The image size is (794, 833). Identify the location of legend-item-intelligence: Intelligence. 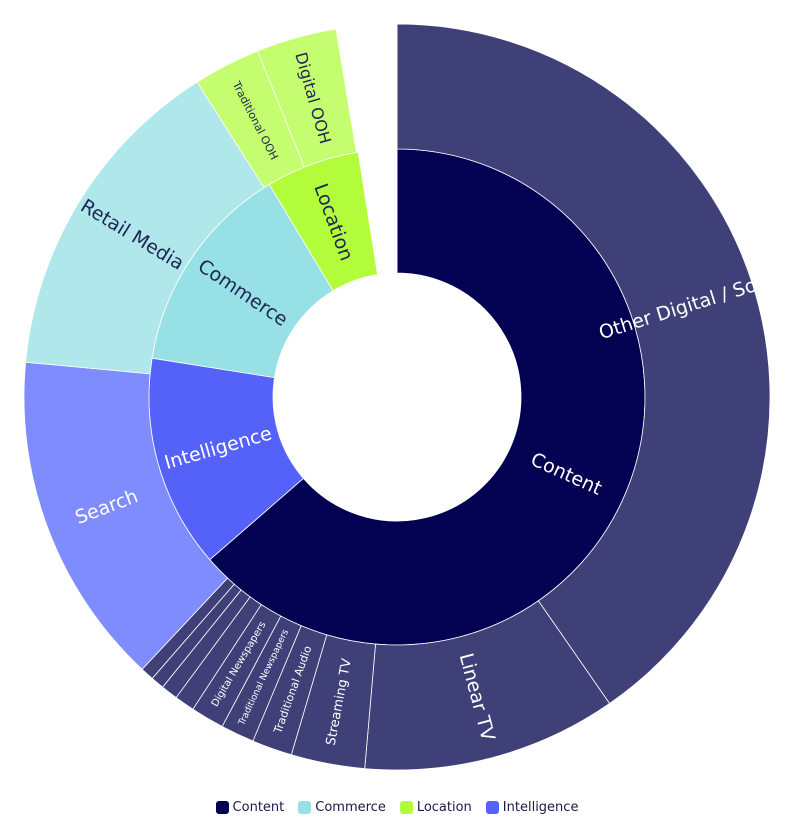
(532, 807).